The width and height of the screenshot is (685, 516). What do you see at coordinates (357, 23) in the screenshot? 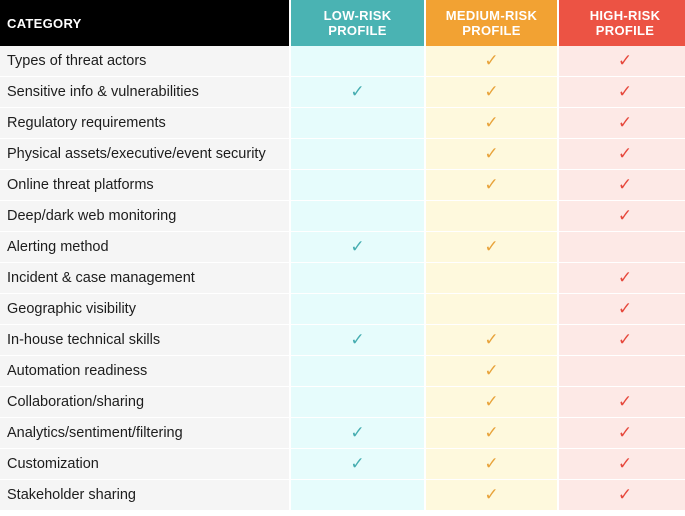
I see `header-low-risk-profile: LOW-RISK PROFILE` at bounding box center [357, 23].